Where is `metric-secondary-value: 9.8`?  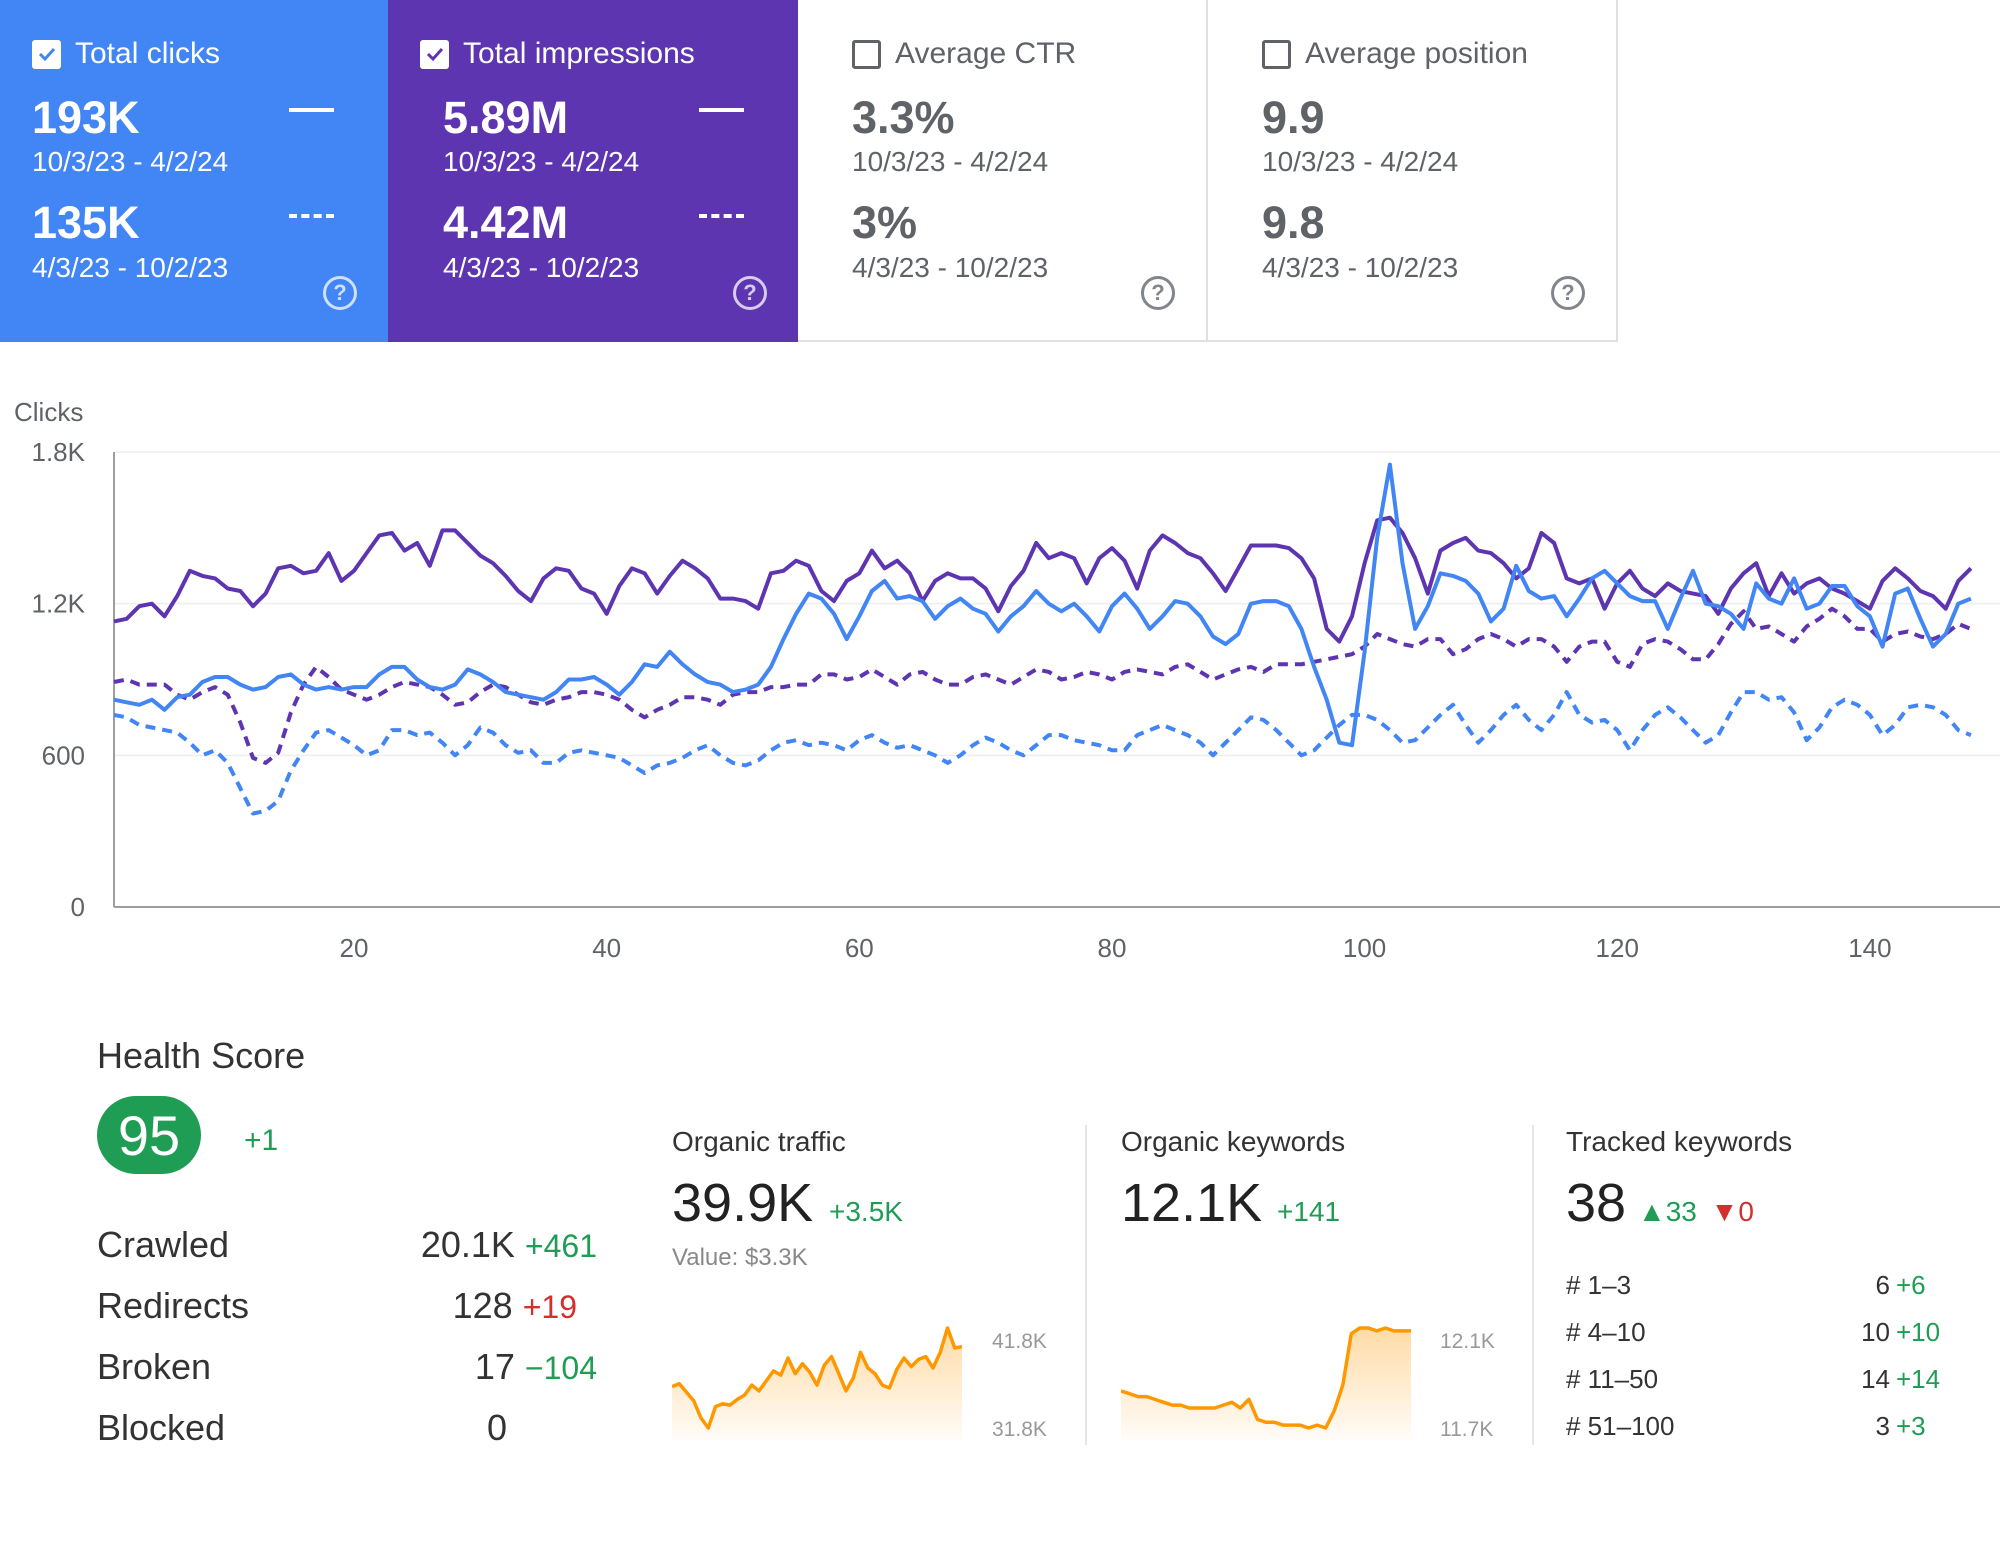 metric-secondary-value: 9.8 is located at coordinates (1293, 222).